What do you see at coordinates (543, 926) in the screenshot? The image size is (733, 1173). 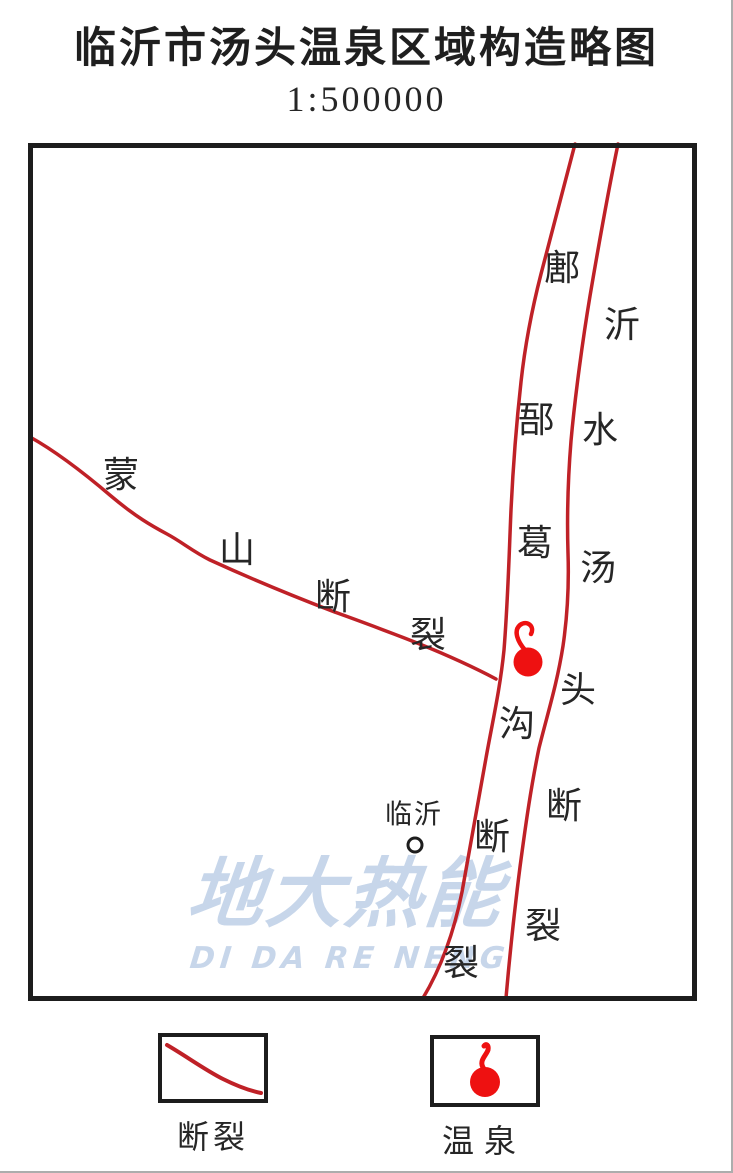 I see `yishui-tangtou-fault-label-char: 裂` at bounding box center [543, 926].